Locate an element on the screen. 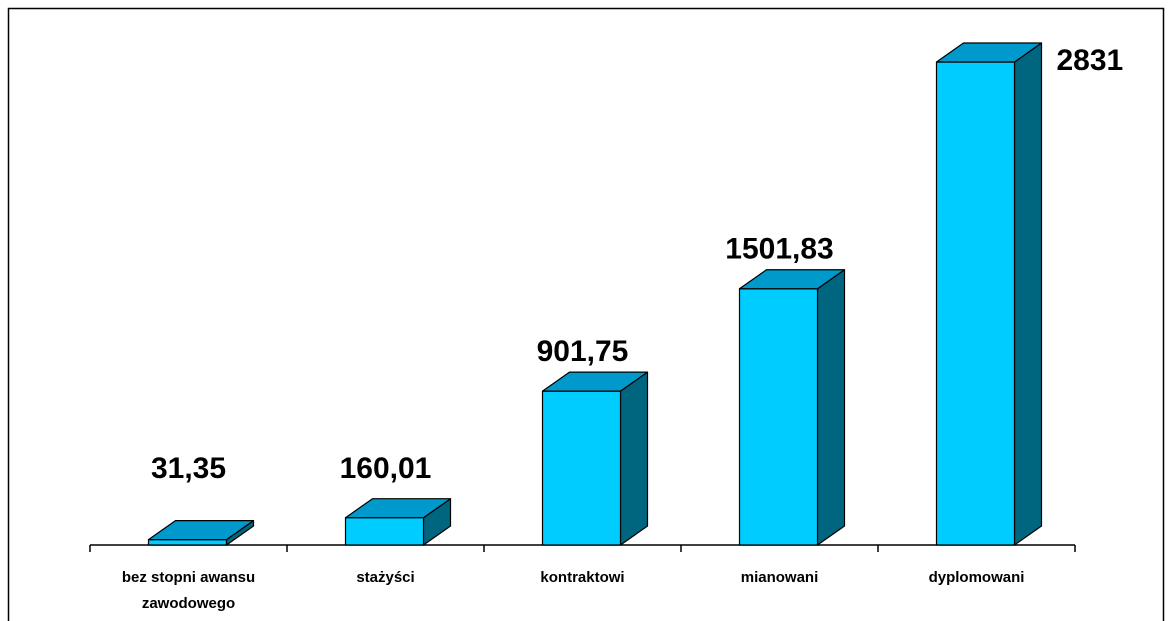 The width and height of the screenshot is (1172, 621). data-label: 31,35 is located at coordinates (188, 468).